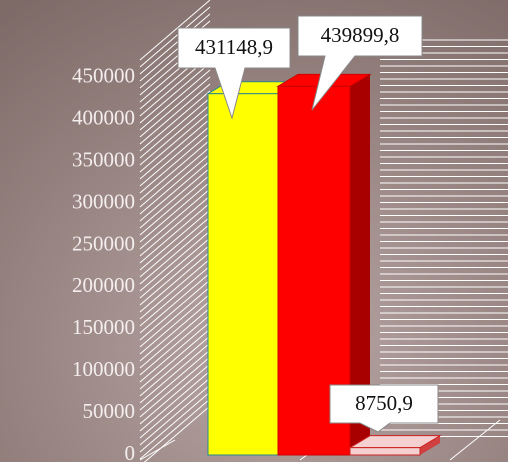 The image size is (508, 462). What do you see at coordinates (103, 327) in the screenshot?
I see `y-tick-label: 150000` at bounding box center [103, 327].